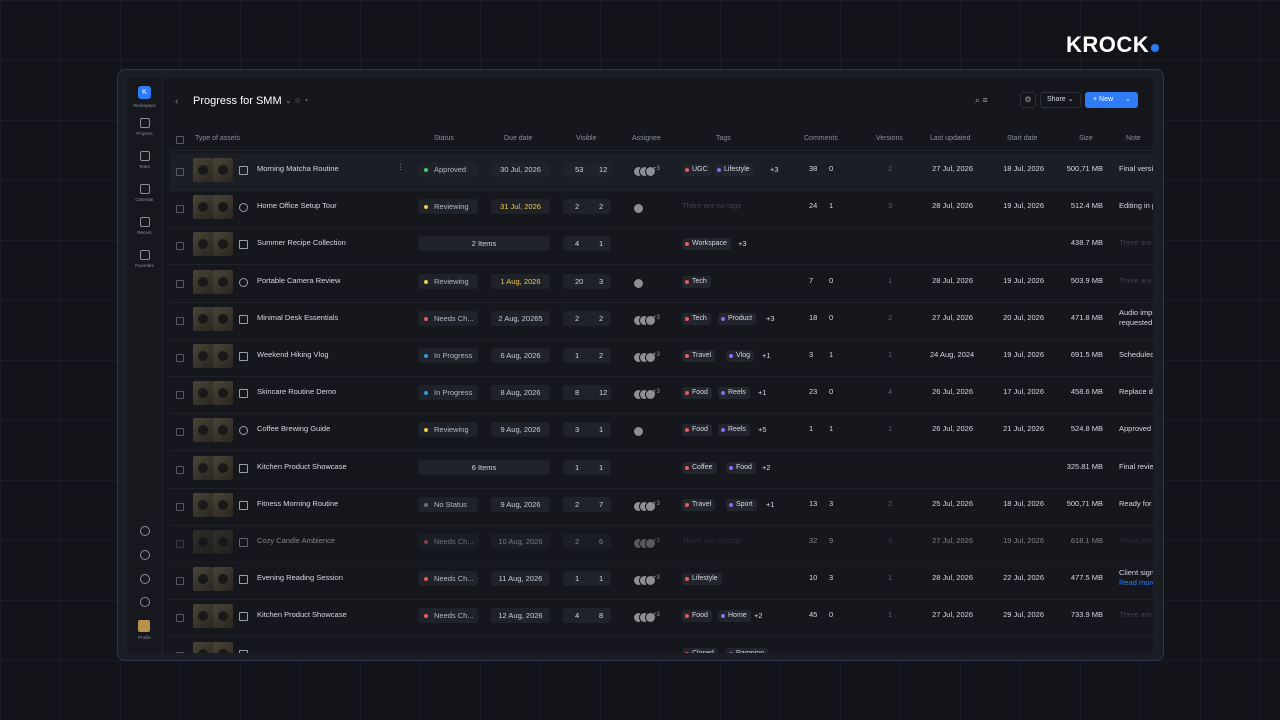 The image size is (1280, 720). What do you see at coordinates (646, 138) in the screenshot?
I see `column-header: Assignee` at bounding box center [646, 138].